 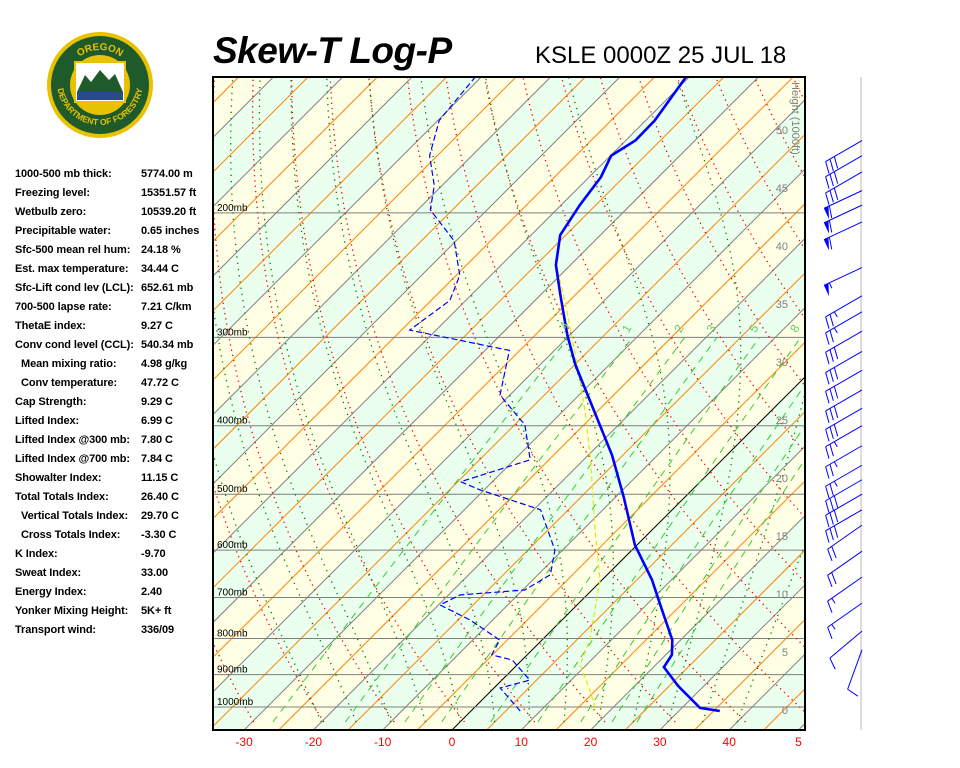 I want to click on stat-row: Conv temperature: 47.72 C, so click(x=115, y=386).